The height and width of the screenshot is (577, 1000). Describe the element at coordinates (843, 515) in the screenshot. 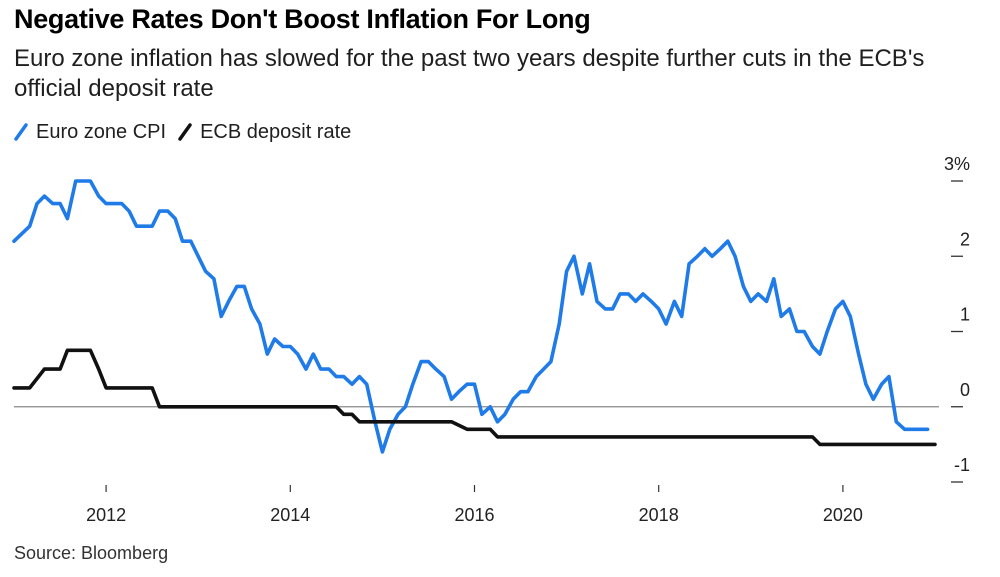

I see `x-tick-label: 2020` at that location.